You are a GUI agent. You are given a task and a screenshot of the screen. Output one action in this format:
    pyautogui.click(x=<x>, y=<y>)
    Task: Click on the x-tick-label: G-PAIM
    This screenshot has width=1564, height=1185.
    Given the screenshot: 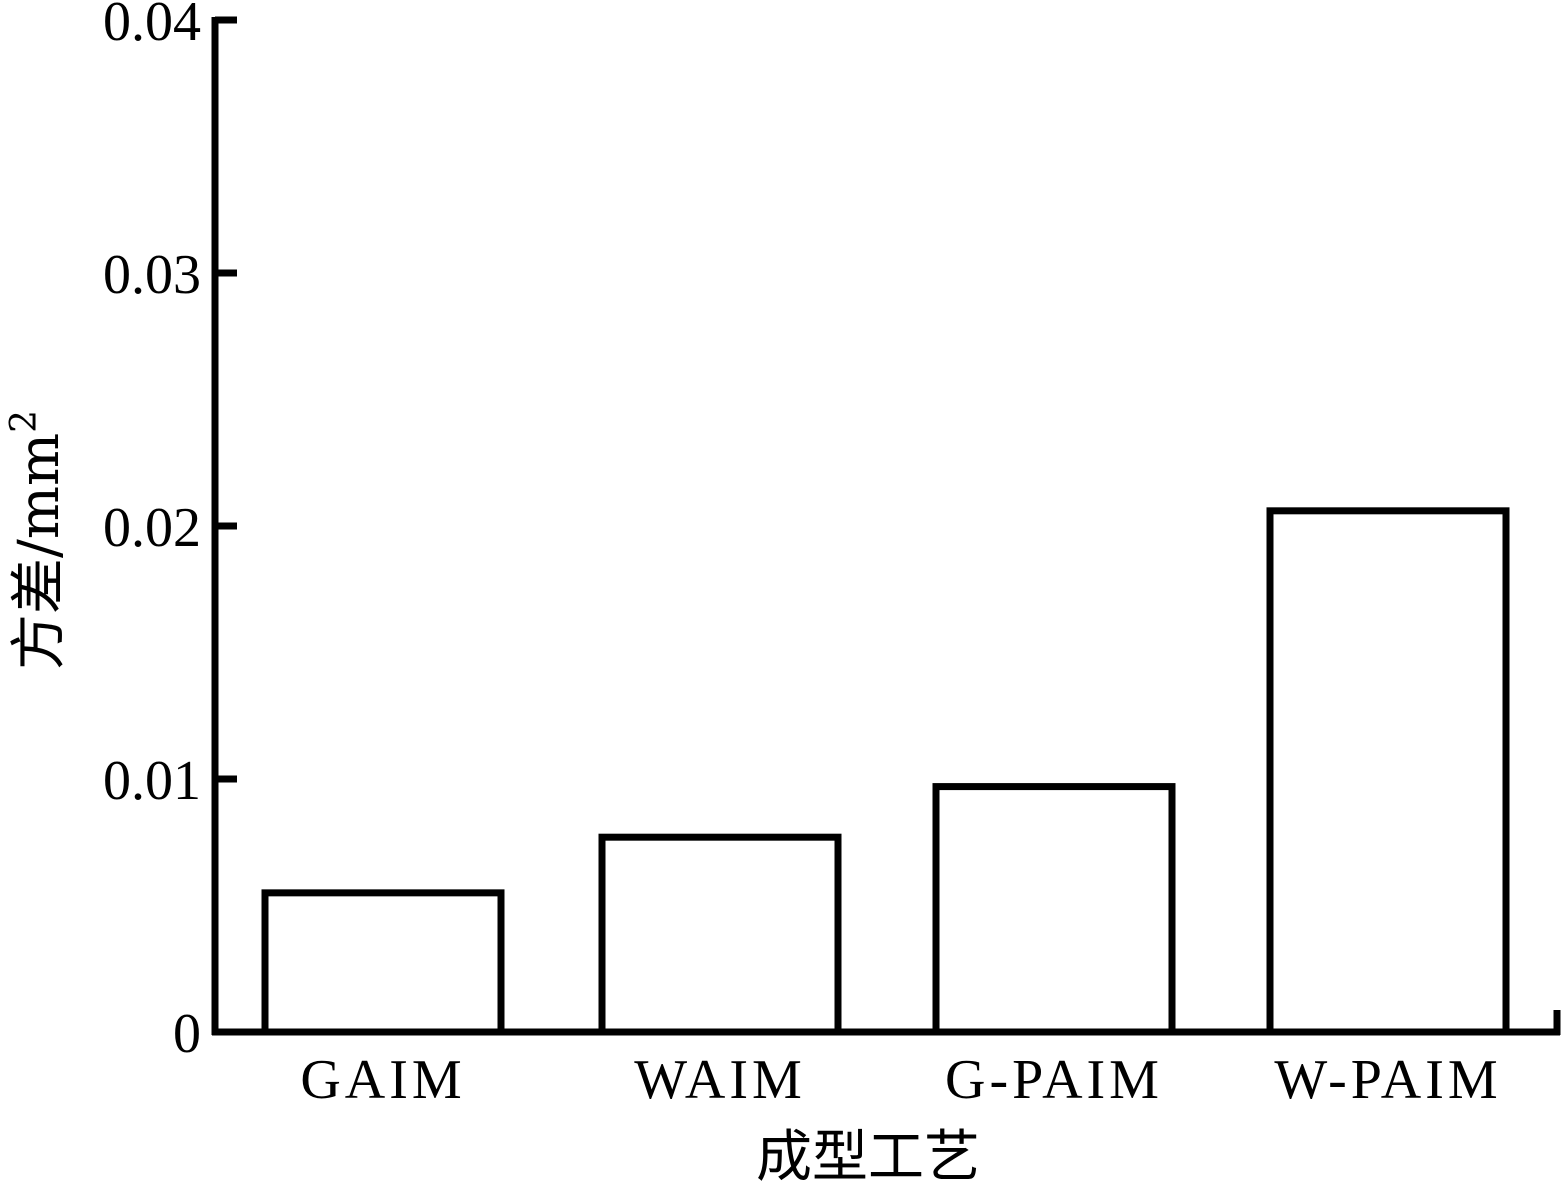 What is the action you would take?
    pyautogui.click(x=1054, y=1080)
    